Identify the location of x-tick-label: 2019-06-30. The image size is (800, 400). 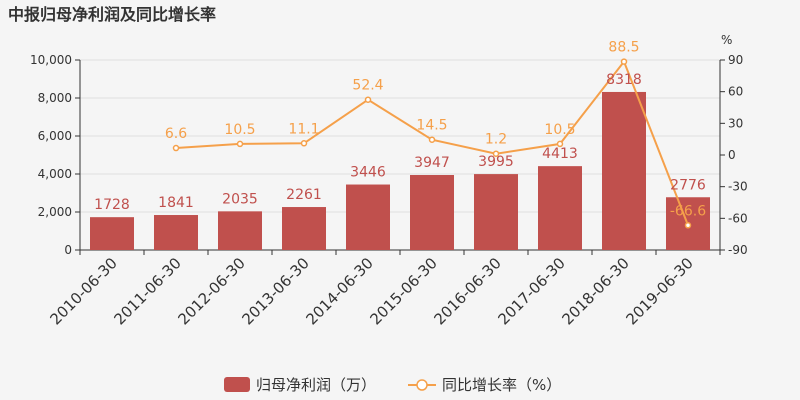
(659, 291).